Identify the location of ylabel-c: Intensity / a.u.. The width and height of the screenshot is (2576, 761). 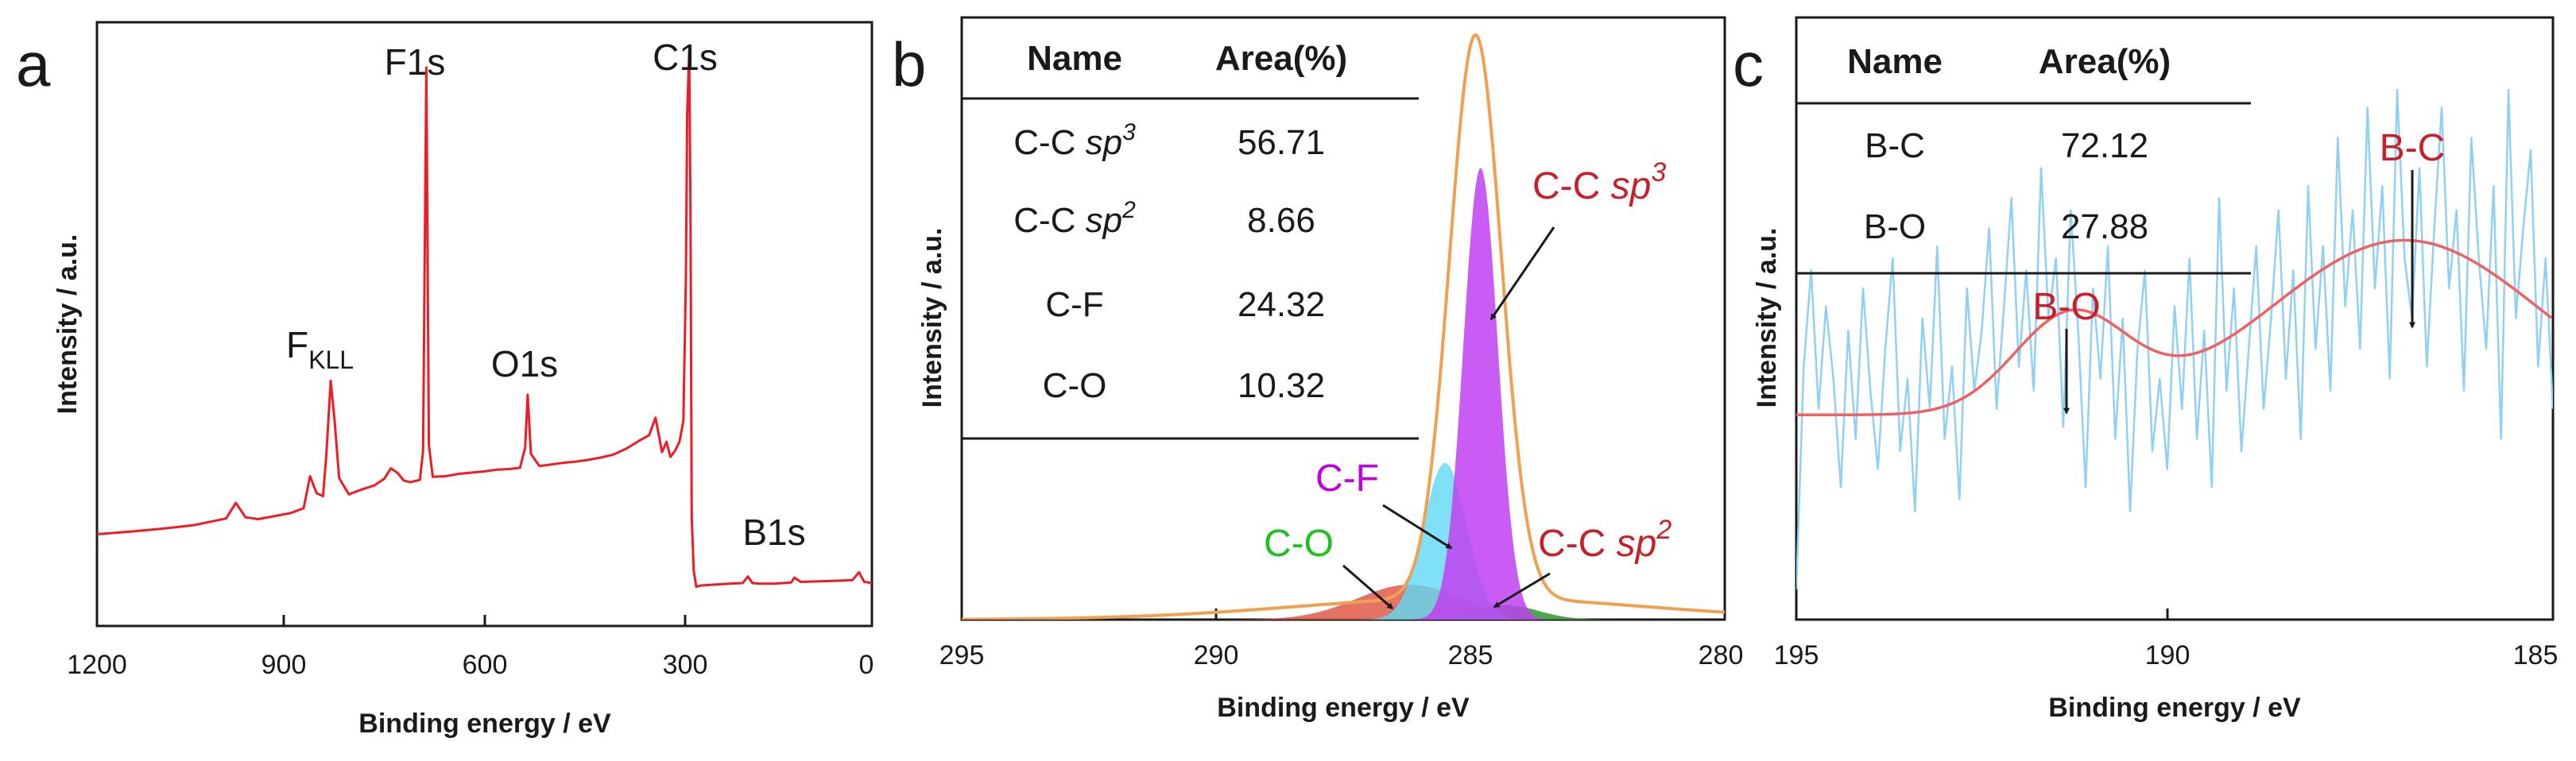
(1767, 318).